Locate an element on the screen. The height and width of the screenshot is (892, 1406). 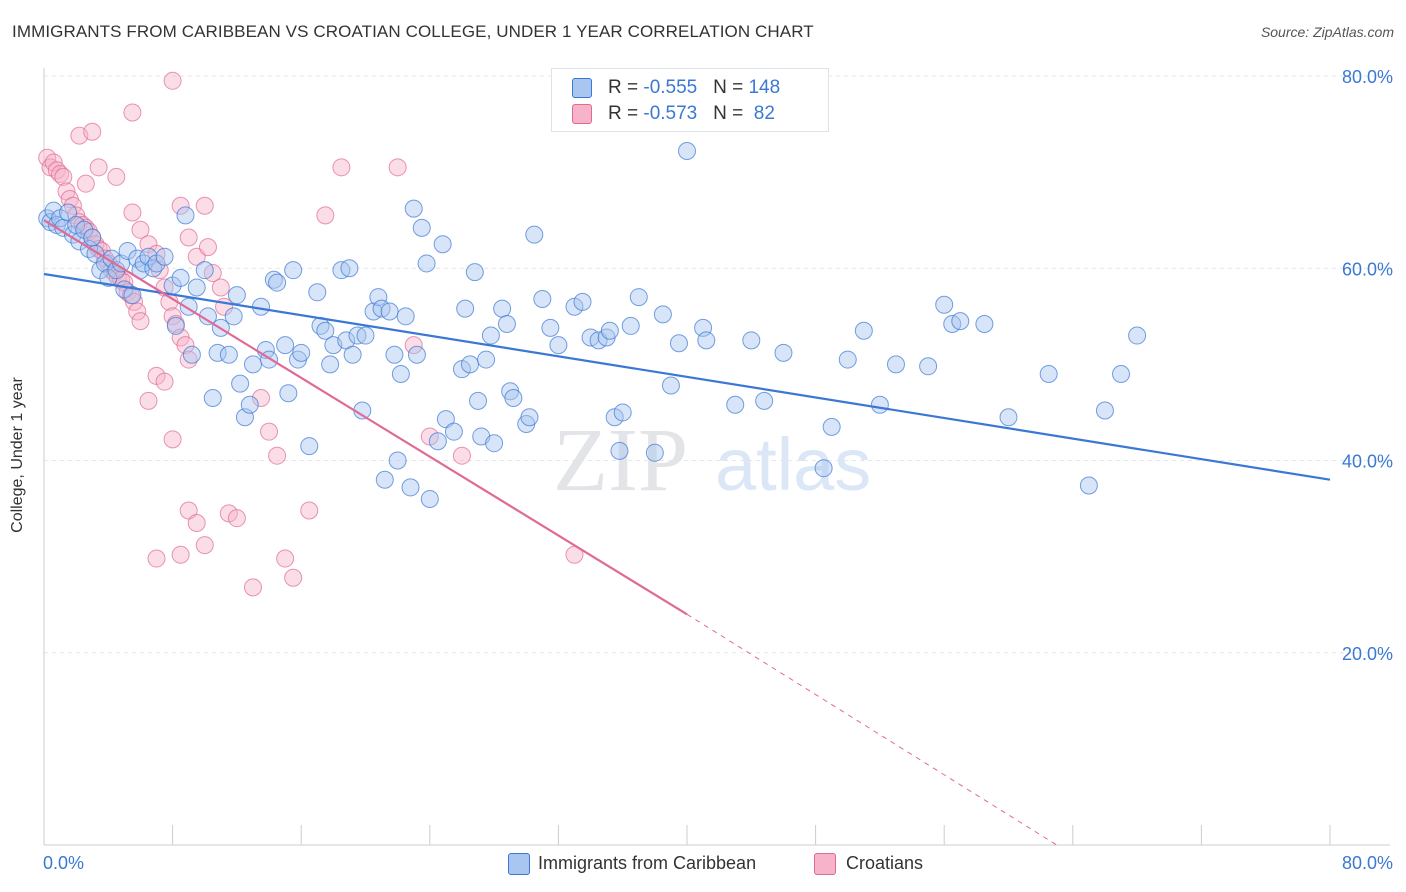
bottom-legend-label-croatians: Croatians is located at coordinates (885, 863).